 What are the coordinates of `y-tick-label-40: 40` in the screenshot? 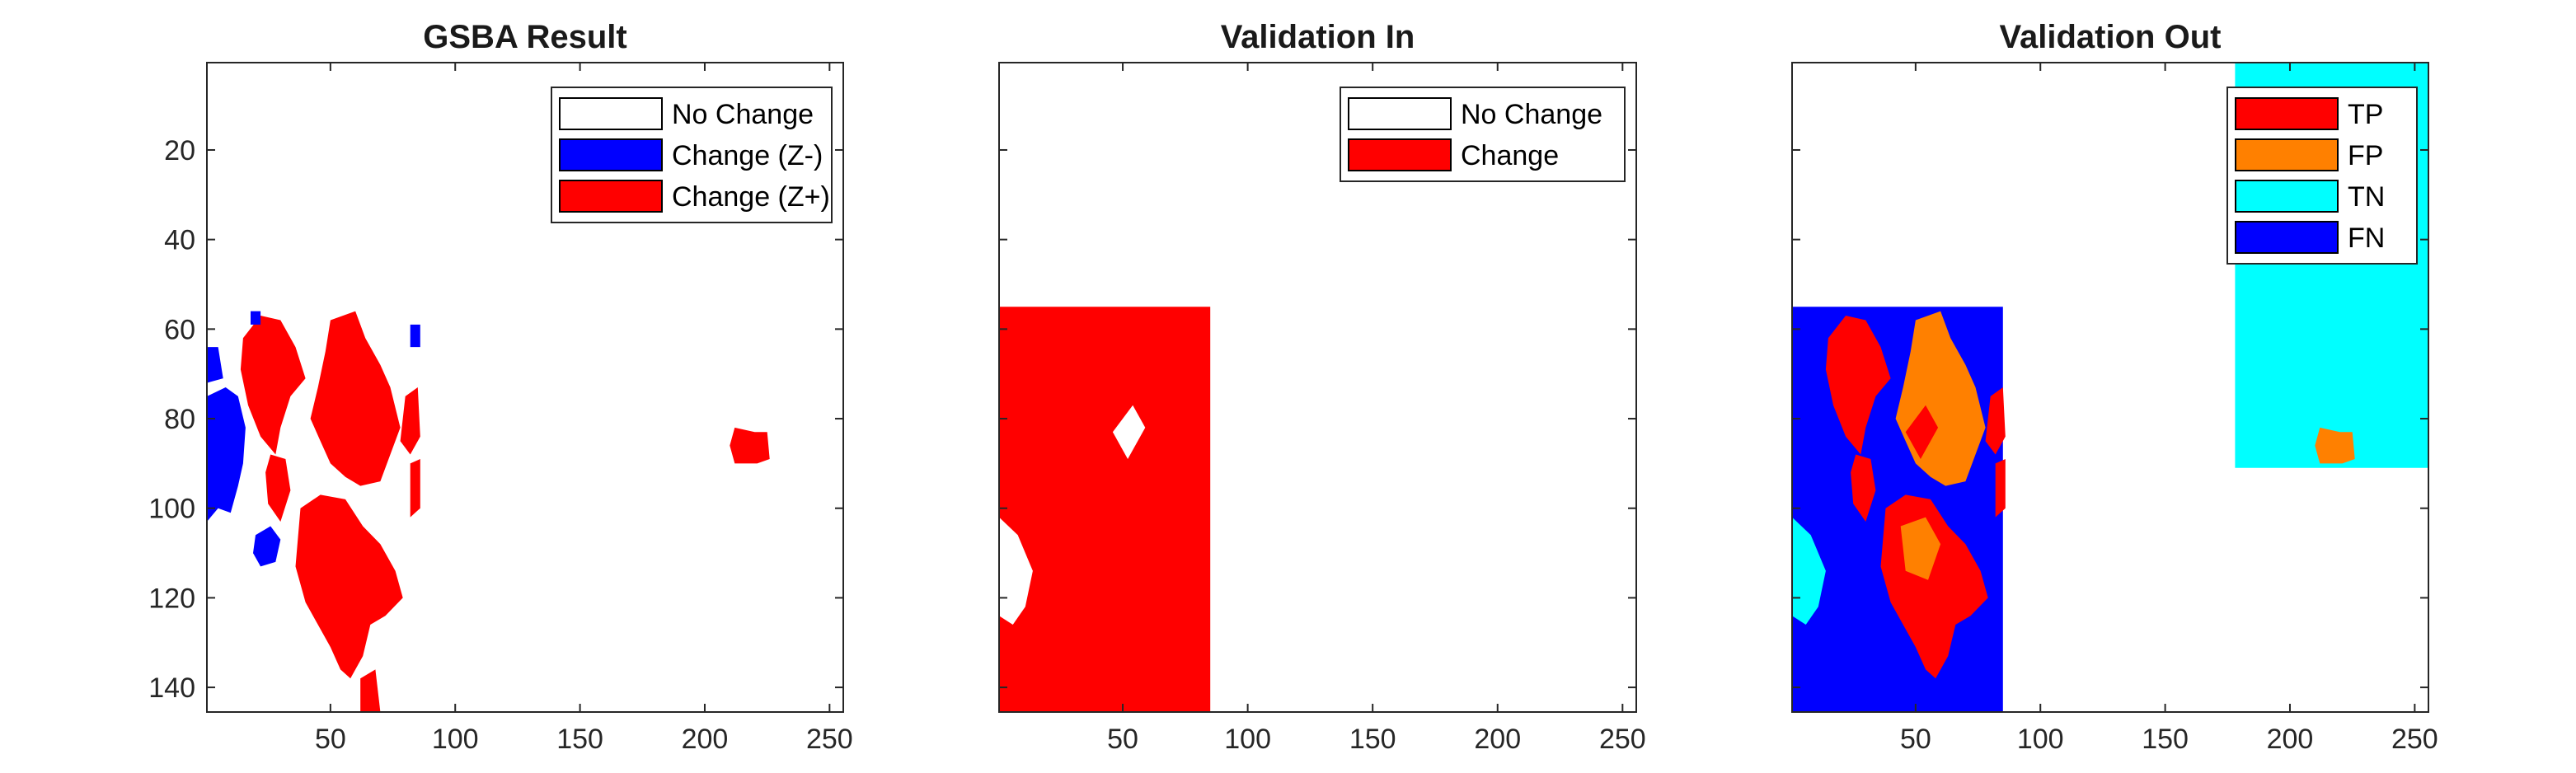 It's located at (180, 240).